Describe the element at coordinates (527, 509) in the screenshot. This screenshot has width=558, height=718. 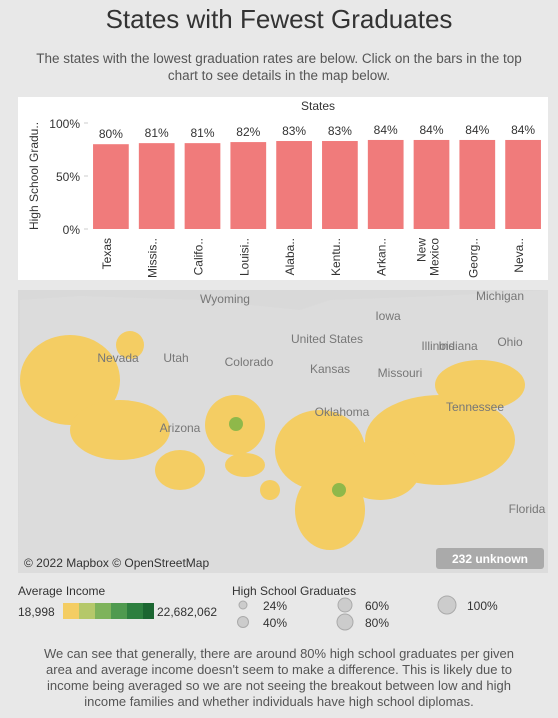
I see `map-label: Florida` at that location.